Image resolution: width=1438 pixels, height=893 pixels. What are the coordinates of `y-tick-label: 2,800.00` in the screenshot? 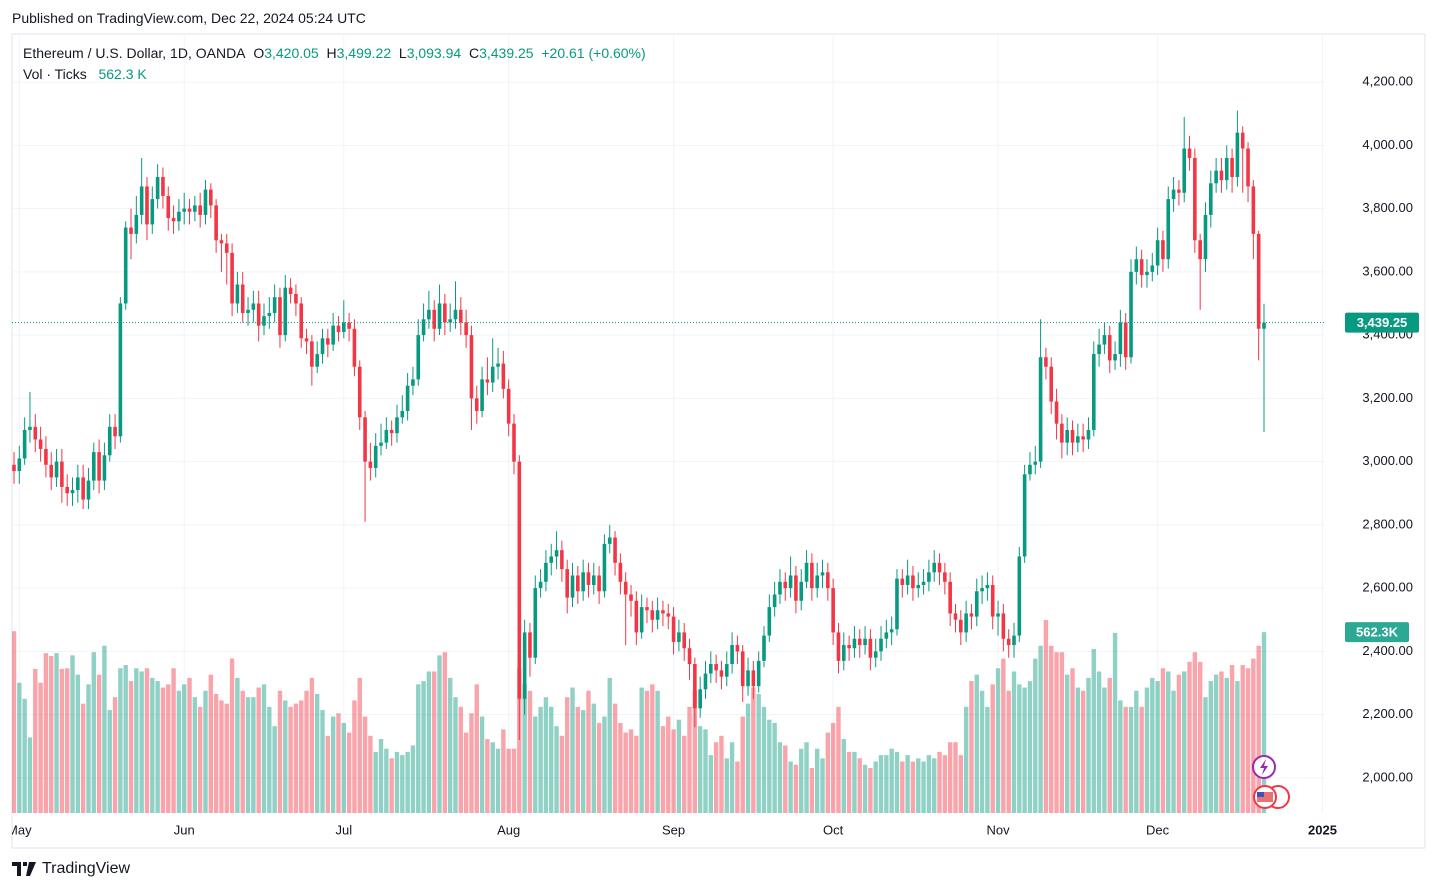 It's located at (1387, 523).